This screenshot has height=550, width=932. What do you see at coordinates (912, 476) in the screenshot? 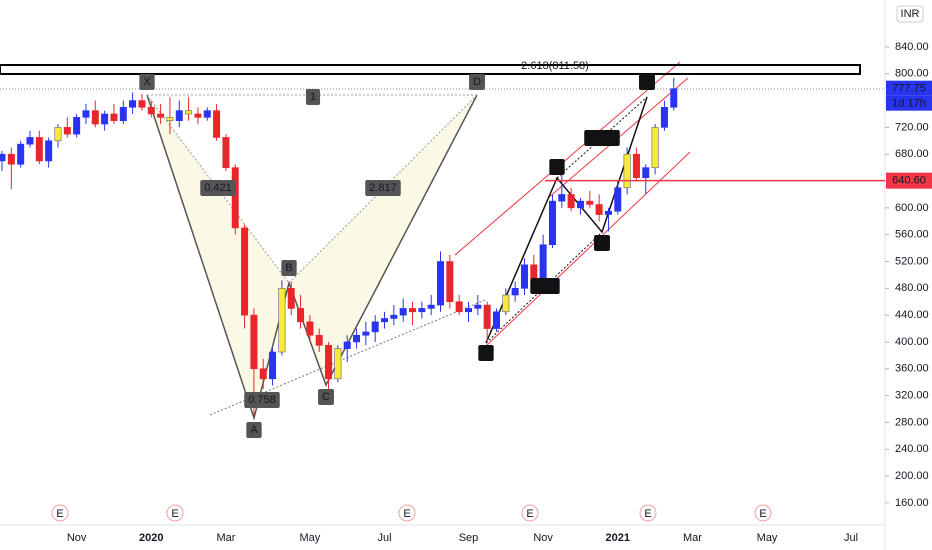
I see `y-tick-label: 200.00` at bounding box center [912, 476].